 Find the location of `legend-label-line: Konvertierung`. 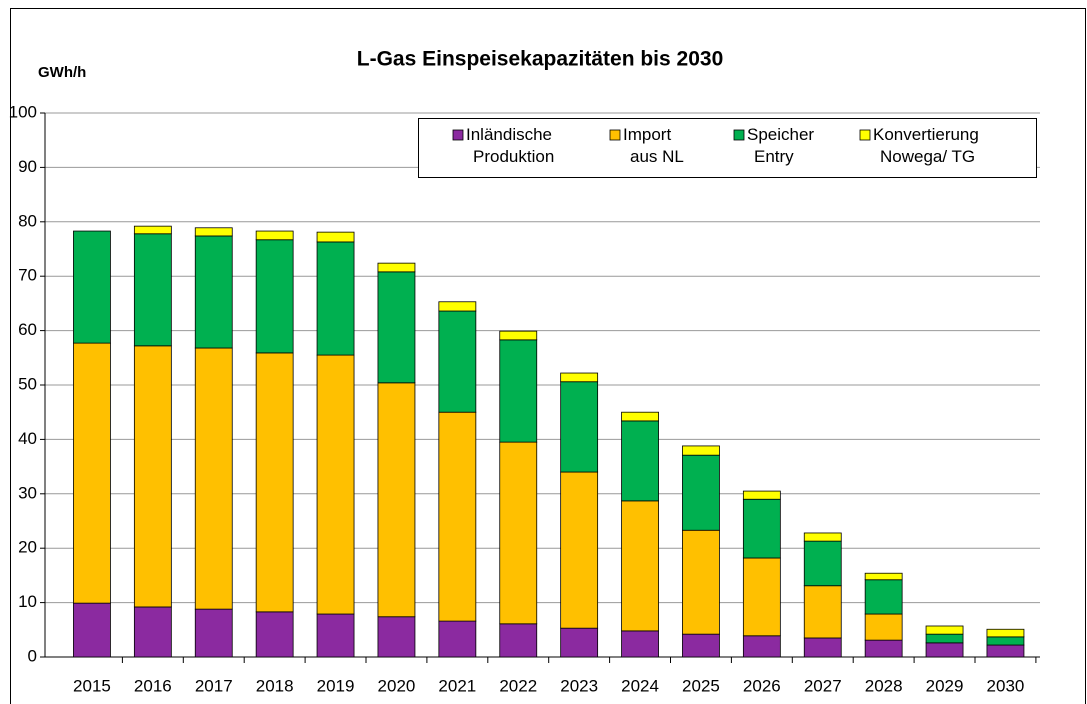

legend-label-line: Konvertierung is located at coordinates (926, 134).